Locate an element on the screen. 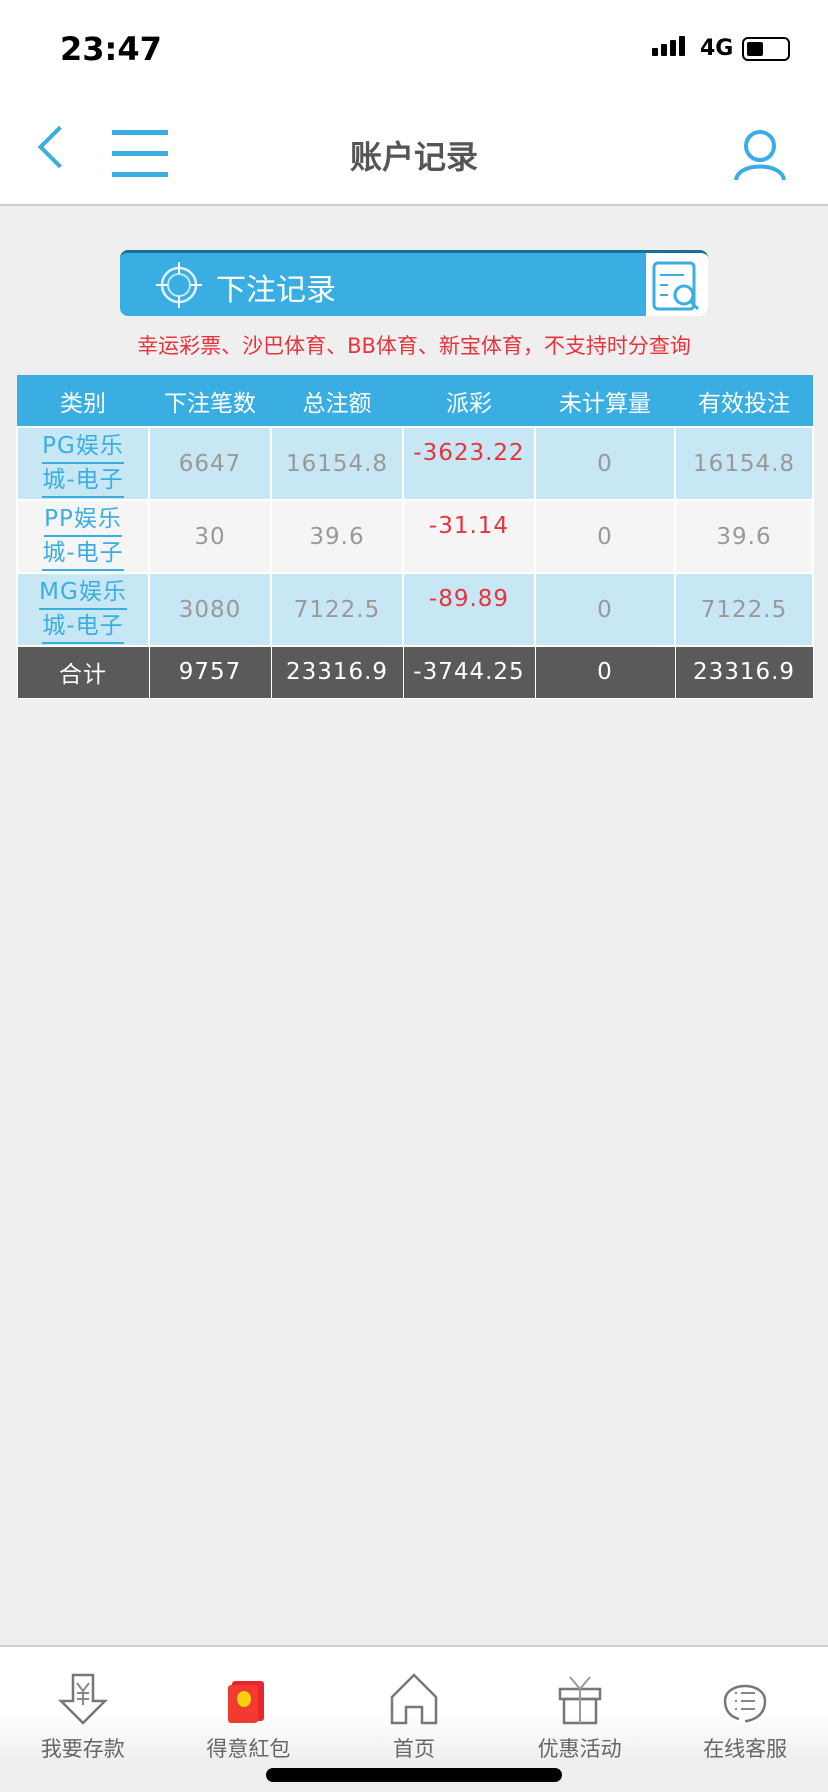 The width and height of the screenshot is (828, 1792). category-link: PP娱乐 is located at coordinates (83, 520).